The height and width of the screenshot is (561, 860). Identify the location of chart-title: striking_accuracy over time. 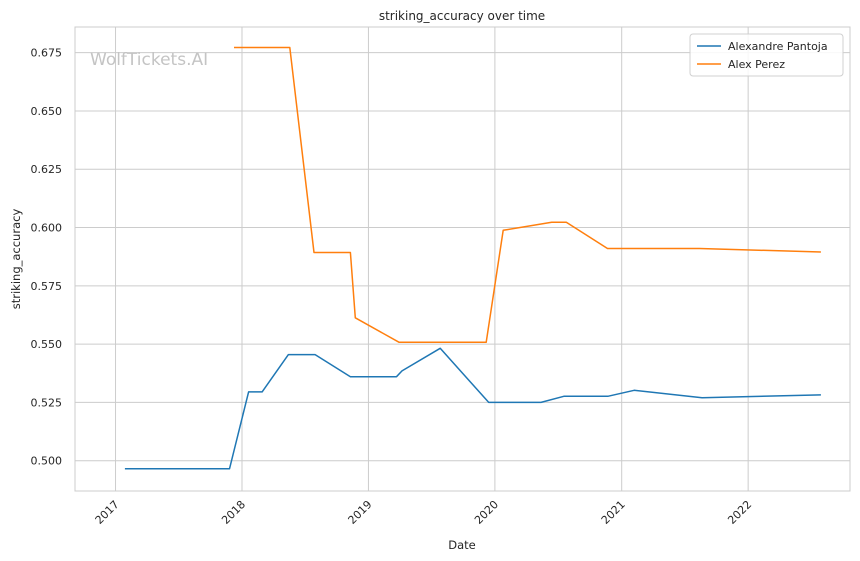
(462, 16).